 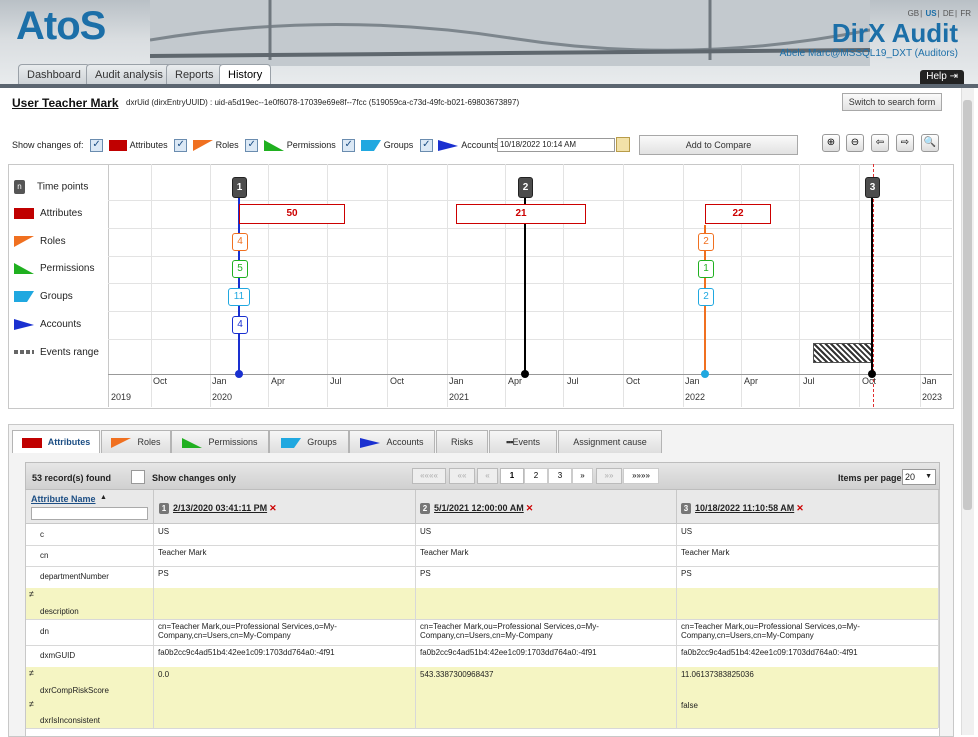 I want to click on tab-events: ▪▪▪Events, so click(x=523, y=441).